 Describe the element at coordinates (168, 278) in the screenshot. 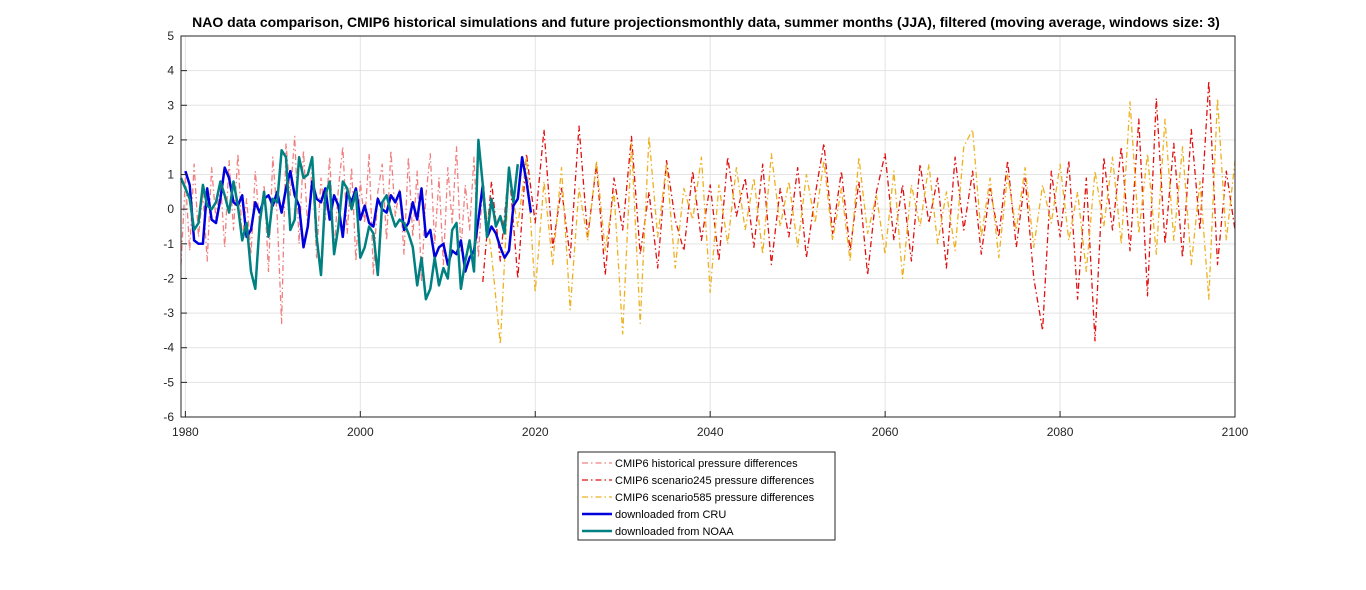

I see `y-tick-label: -2` at that location.